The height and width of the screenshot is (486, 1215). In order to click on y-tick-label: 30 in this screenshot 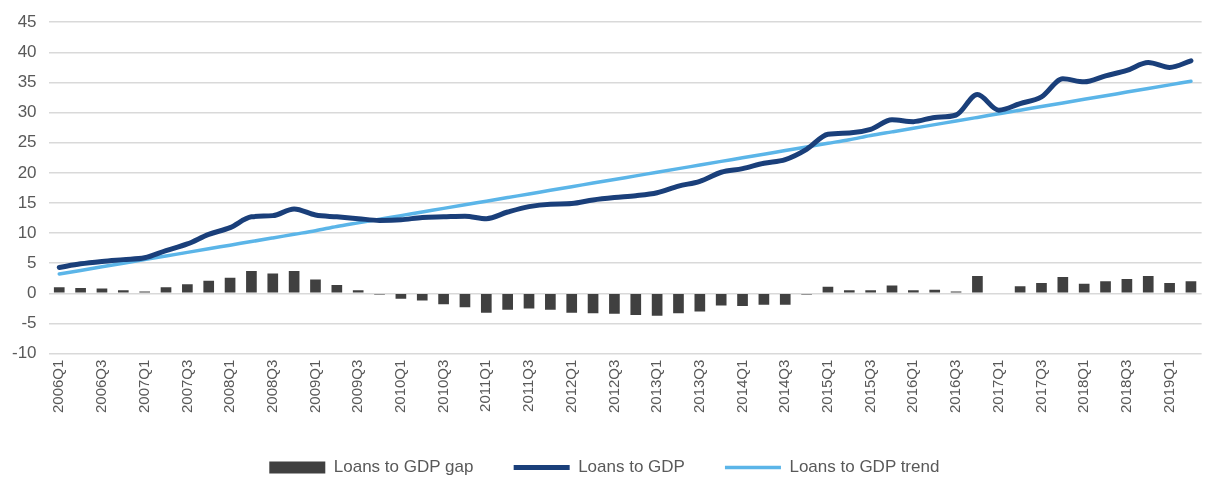, I will do `click(27, 112)`.